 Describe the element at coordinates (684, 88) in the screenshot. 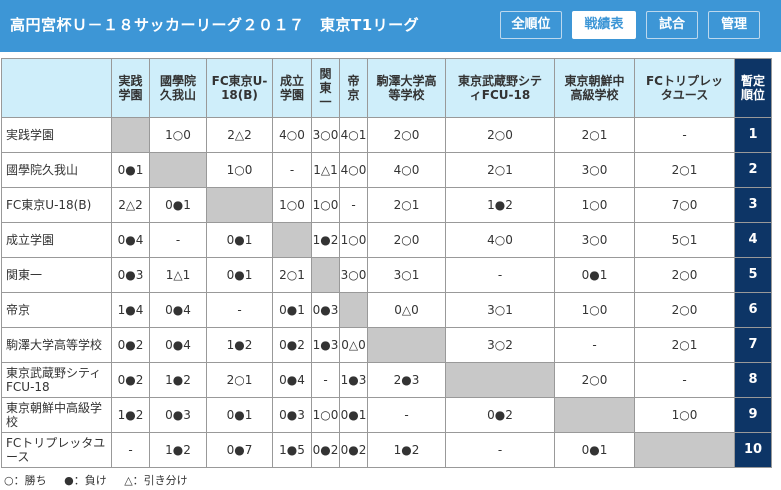

I see `column-header: FCトリプレッ タユース` at that location.